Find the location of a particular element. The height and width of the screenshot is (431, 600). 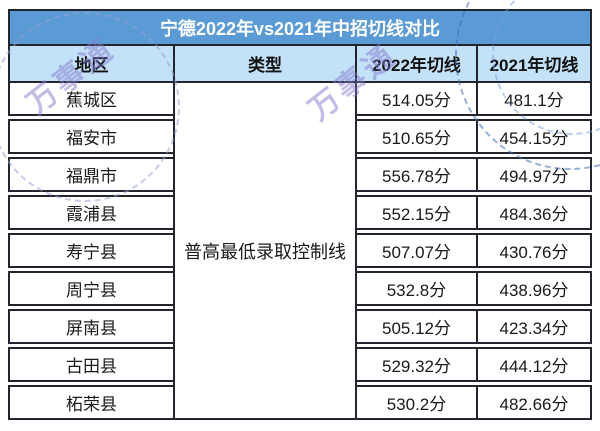

header-2022-cutoff: 2022年切线 is located at coordinates (416, 63).